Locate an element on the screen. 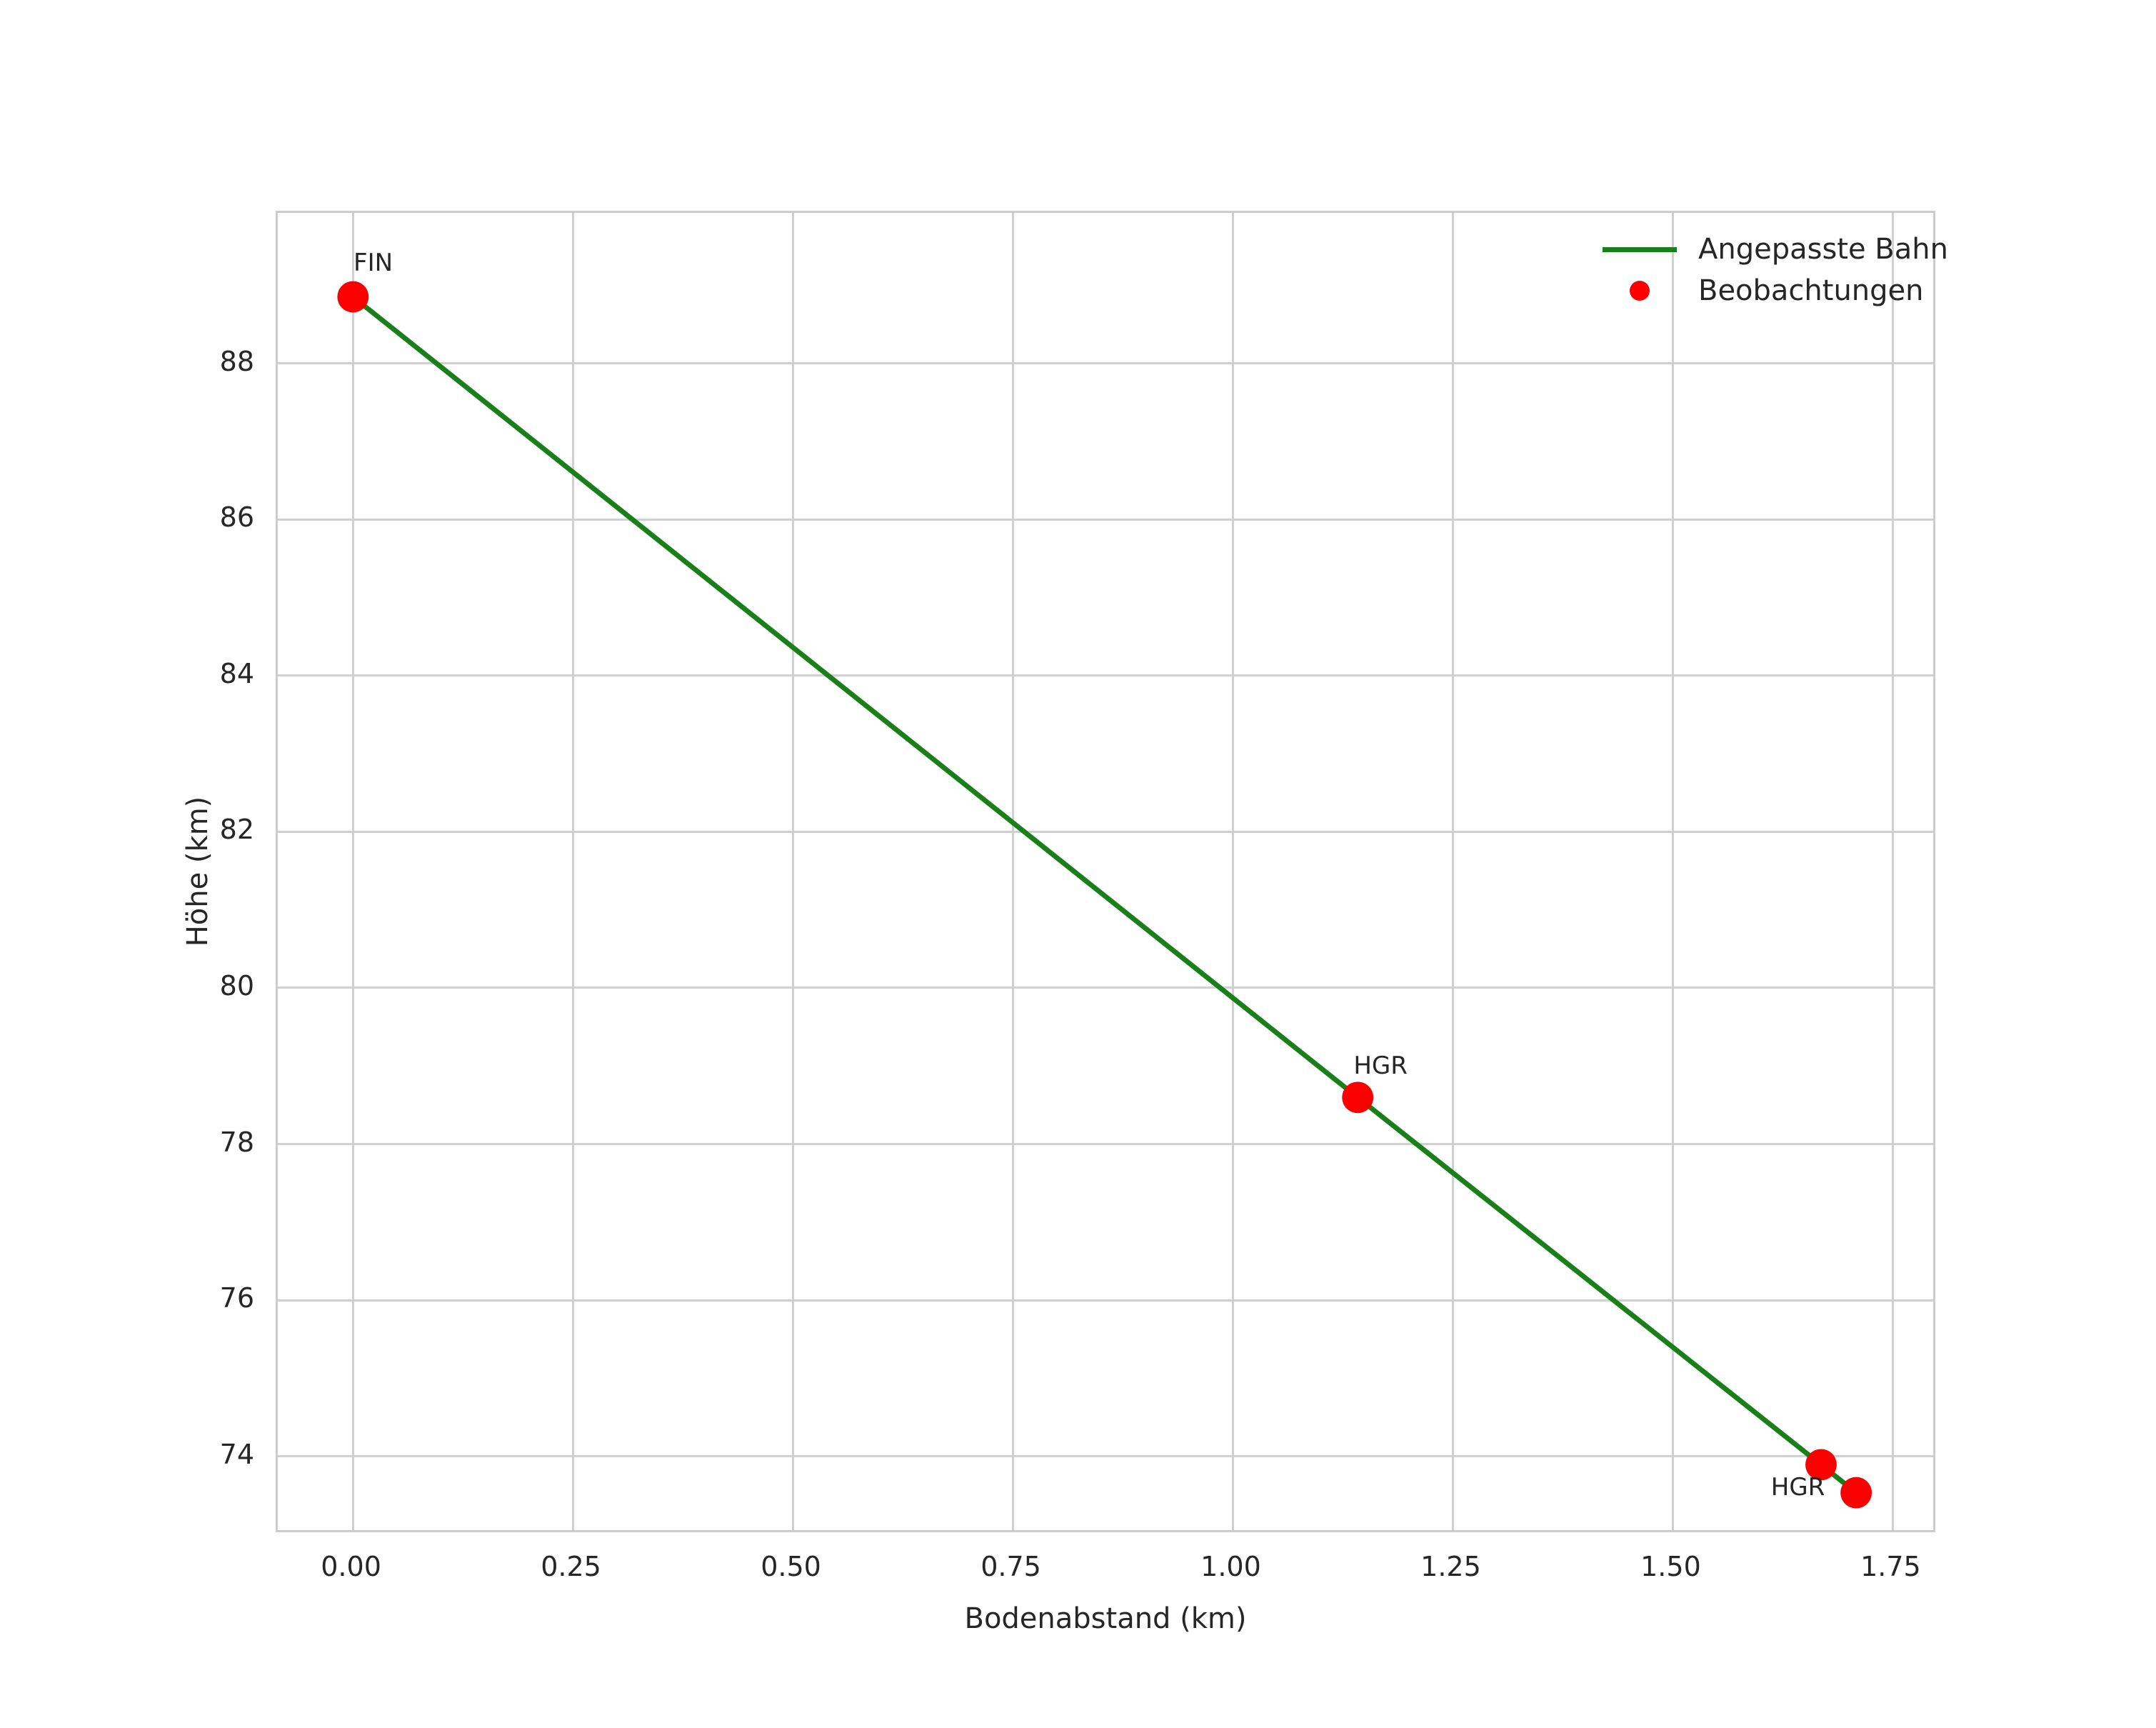 This screenshot has width=2156, height=1728. y-tick-label: 84 is located at coordinates (236, 673).